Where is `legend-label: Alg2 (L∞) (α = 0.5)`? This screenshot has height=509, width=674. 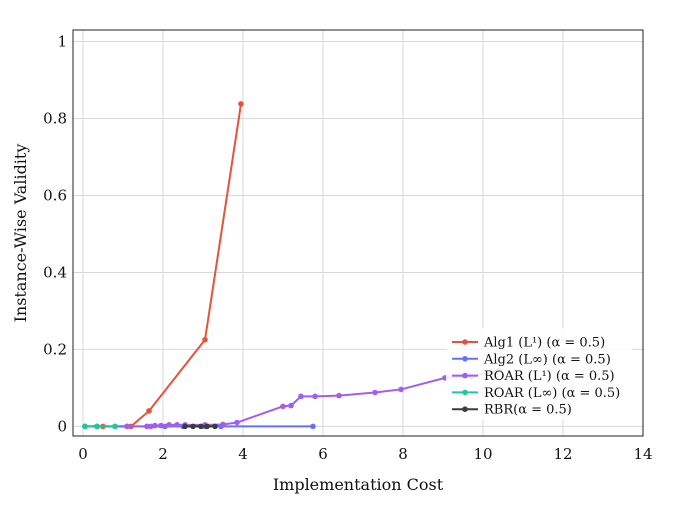 legend-label: Alg2 (L∞) (α = 0.5) is located at coordinates (547, 359).